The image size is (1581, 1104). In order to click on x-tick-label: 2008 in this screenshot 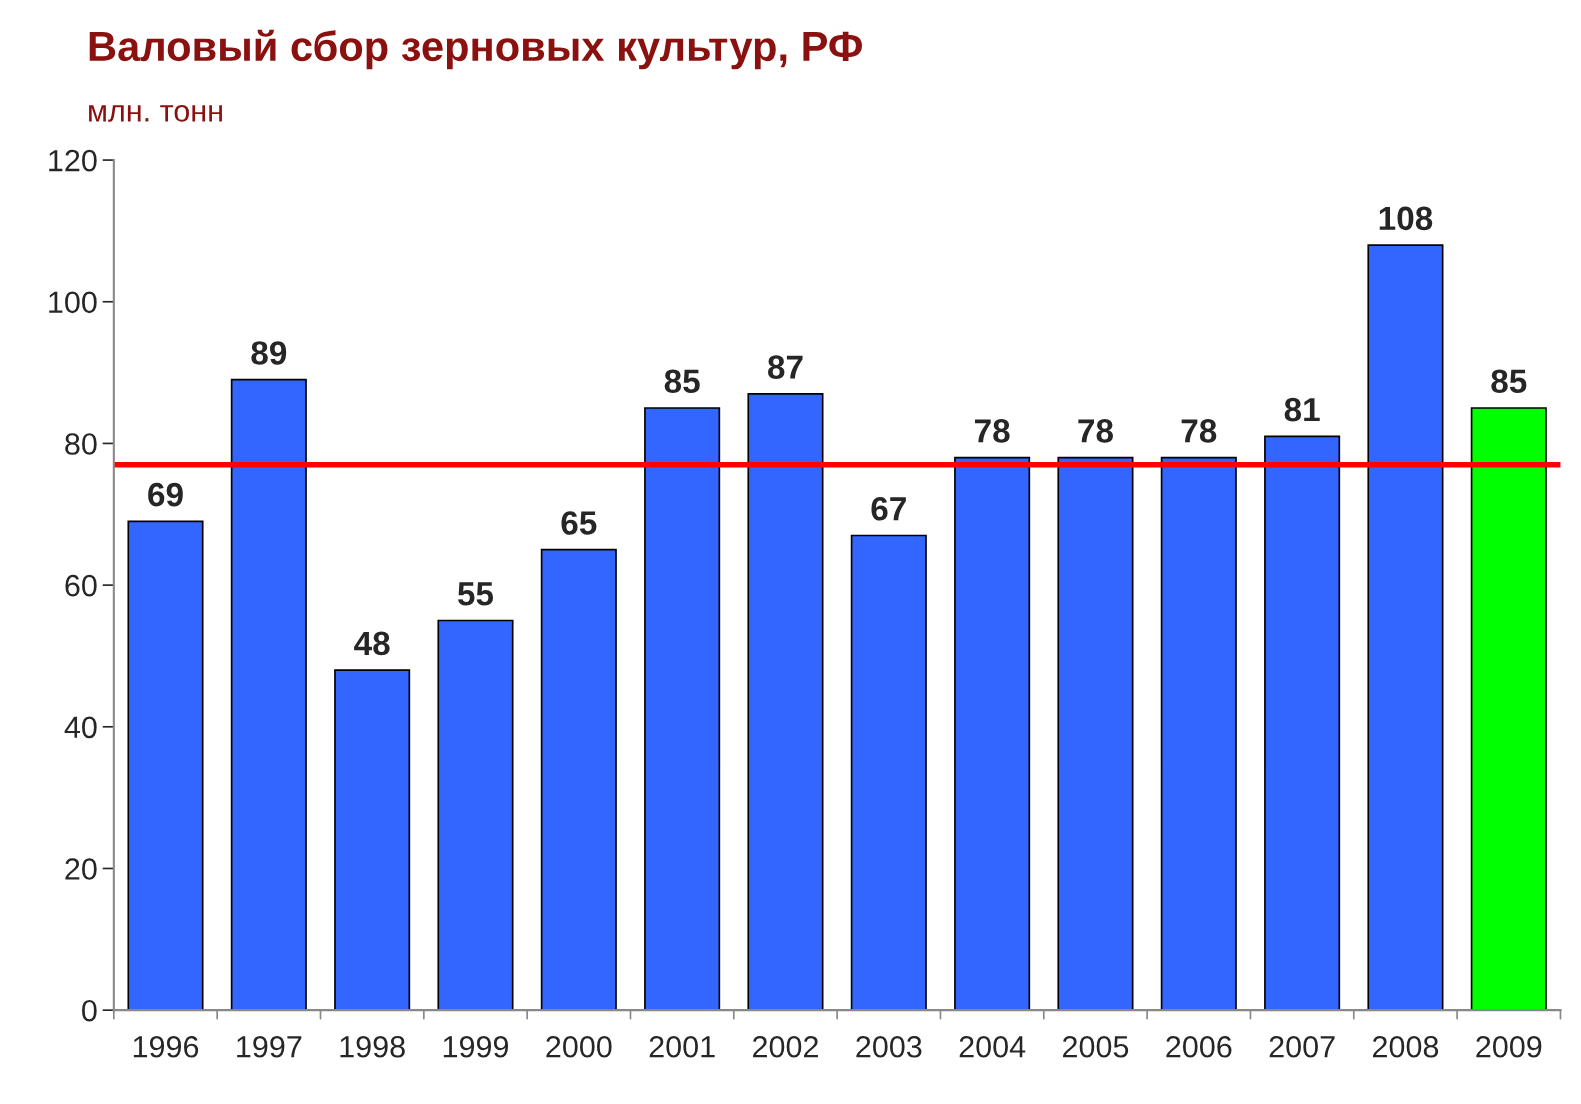, I will do `click(1406, 1046)`.